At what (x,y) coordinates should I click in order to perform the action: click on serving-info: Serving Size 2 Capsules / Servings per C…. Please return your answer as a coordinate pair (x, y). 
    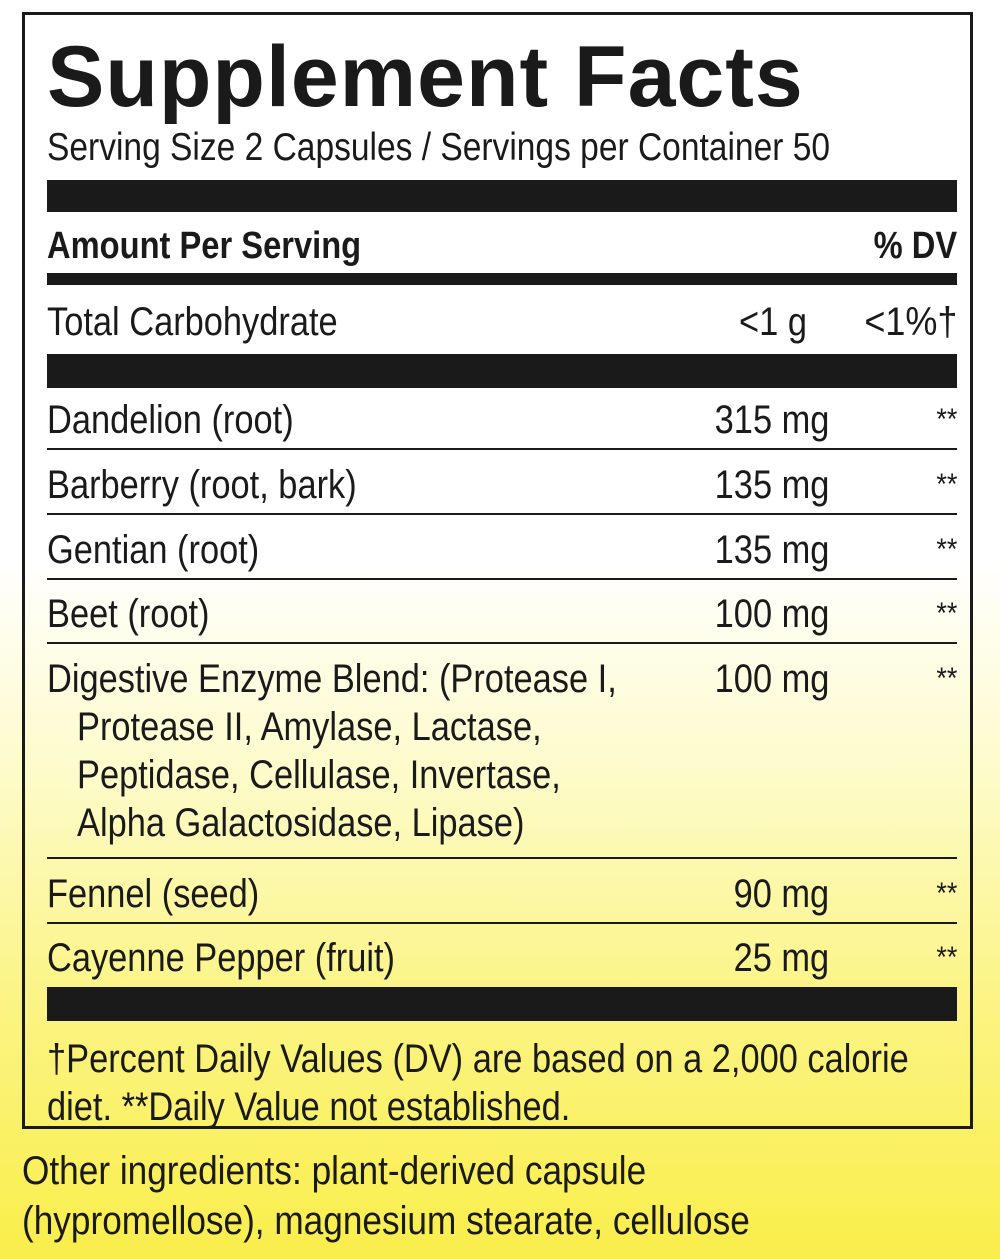
    Looking at the image, I should click on (439, 147).